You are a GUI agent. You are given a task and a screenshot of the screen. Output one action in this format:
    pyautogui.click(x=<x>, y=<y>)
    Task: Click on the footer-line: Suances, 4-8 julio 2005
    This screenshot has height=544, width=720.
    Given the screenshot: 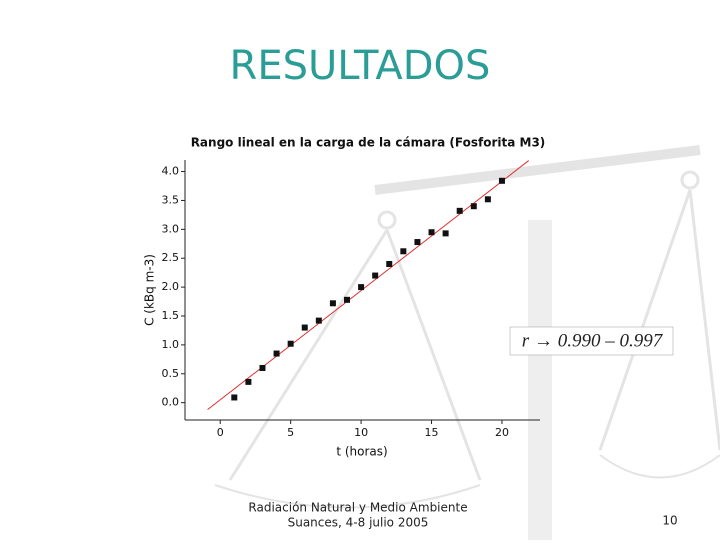 What is the action you would take?
    pyautogui.click(x=358, y=523)
    